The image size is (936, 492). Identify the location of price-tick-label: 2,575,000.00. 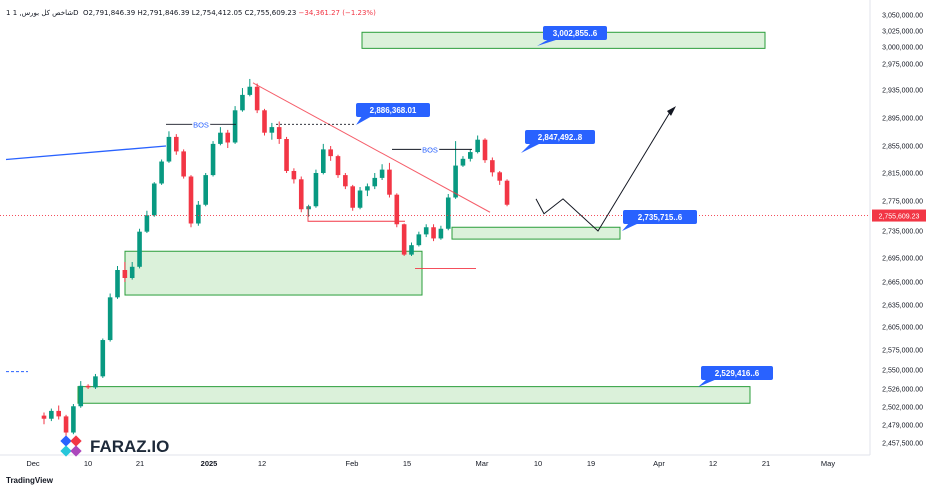
(902, 351).